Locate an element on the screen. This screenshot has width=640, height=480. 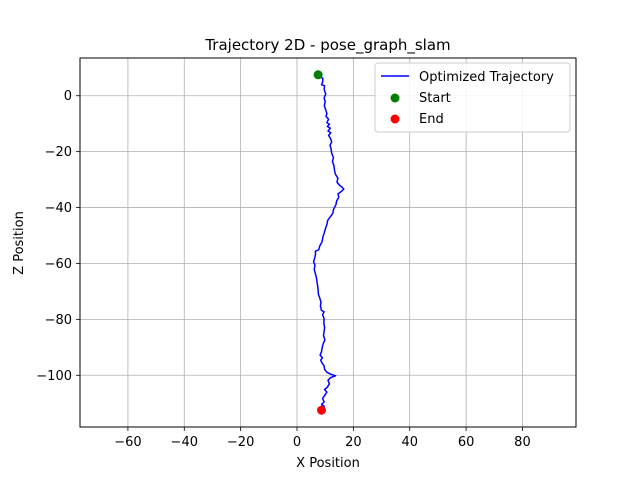
chart-title: Trajectory 2D - pose_graph_slam is located at coordinates (327, 45).